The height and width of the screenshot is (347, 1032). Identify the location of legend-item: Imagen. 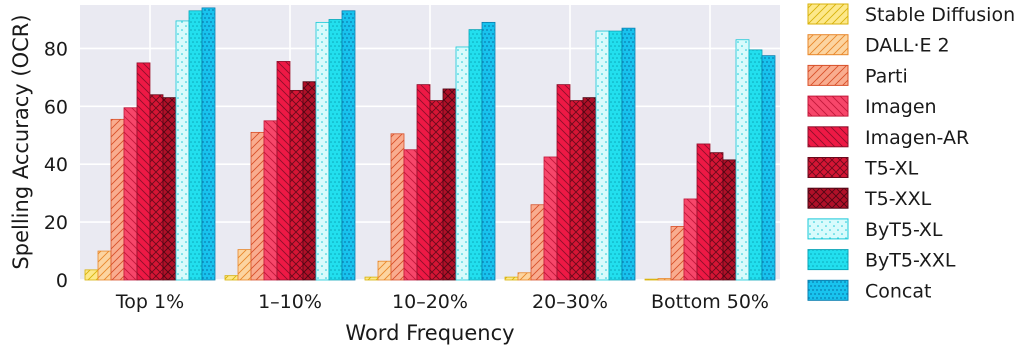
(872, 106).